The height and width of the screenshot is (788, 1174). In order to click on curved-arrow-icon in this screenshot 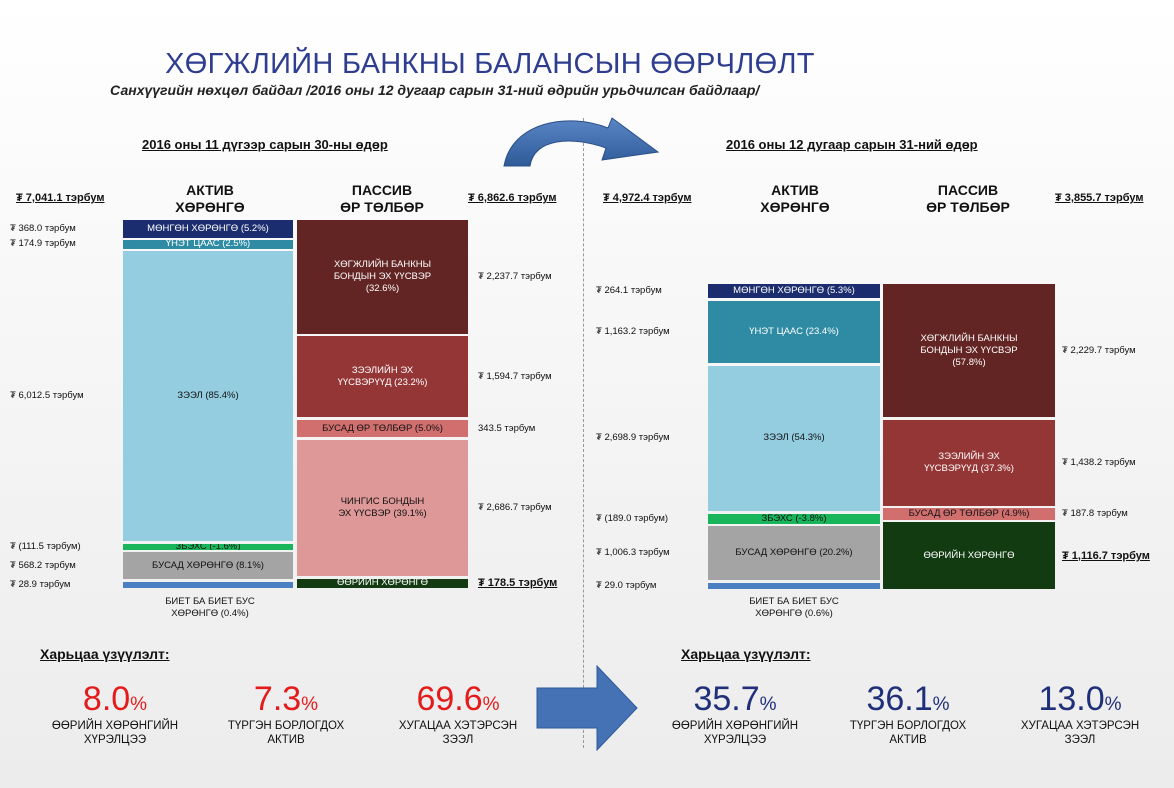, I will do `click(581, 142)`.